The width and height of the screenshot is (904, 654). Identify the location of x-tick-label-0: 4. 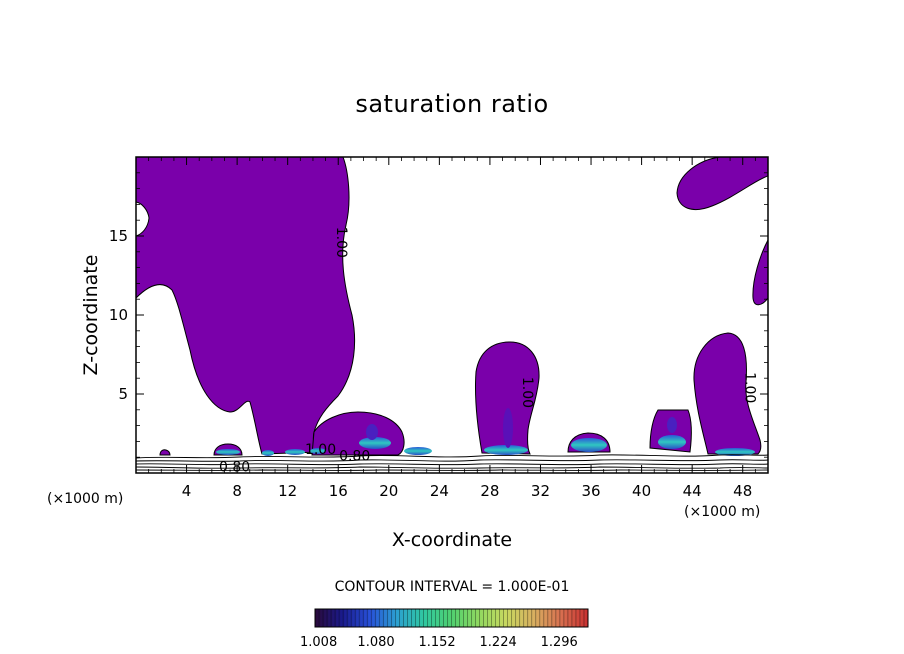
(187, 491).